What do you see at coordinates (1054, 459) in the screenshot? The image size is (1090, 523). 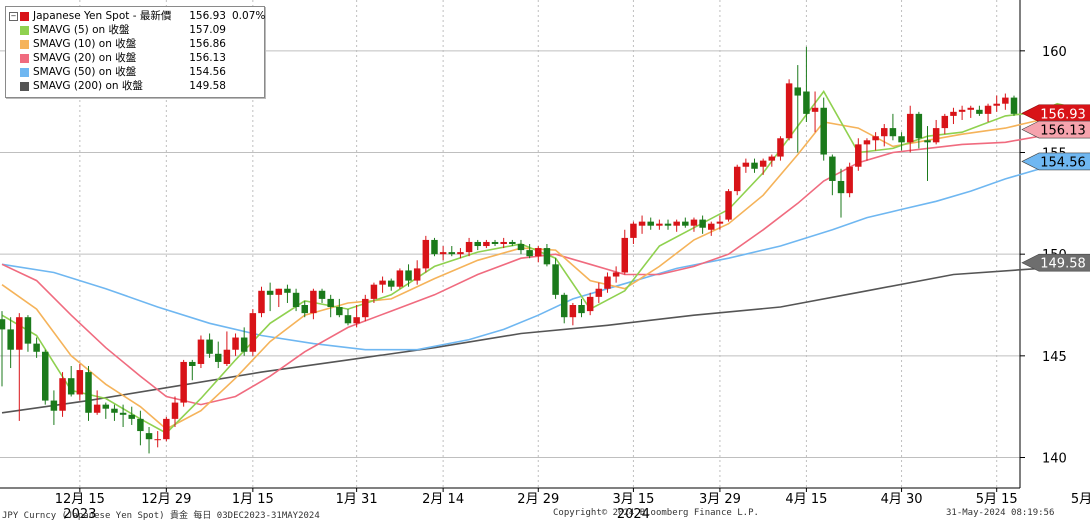 I see `y-tick-label: 140` at bounding box center [1054, 459].